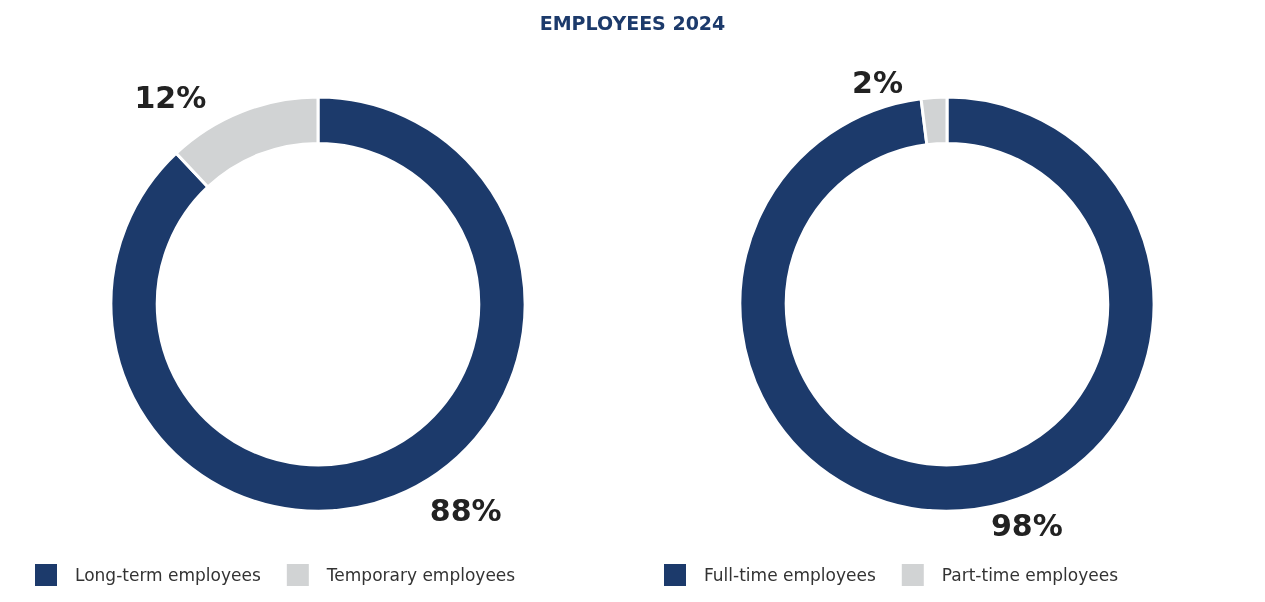 This screenshot has height=602, width=1265. Describe the element at coordinates (420, 575) in the screenshot. I see `legend-label: Temporary employees` at that location.